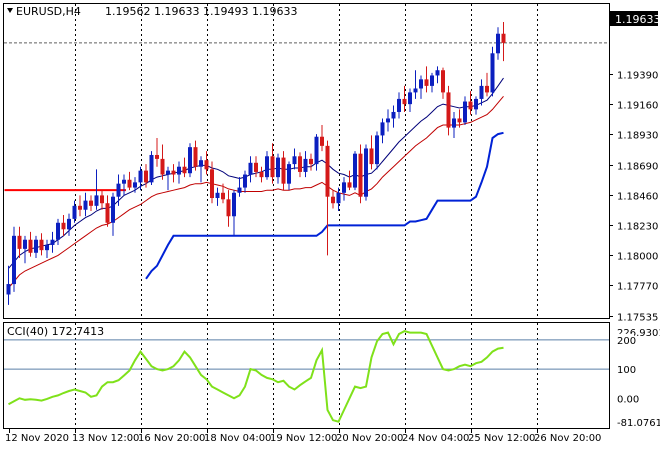 The width and height of the screenshot is (660, 450). What do you see at coordinates (501, 438) in the screenshot?
I see `x-tick-label: 25 Nov 12:00` at bounding box center [501, 438].